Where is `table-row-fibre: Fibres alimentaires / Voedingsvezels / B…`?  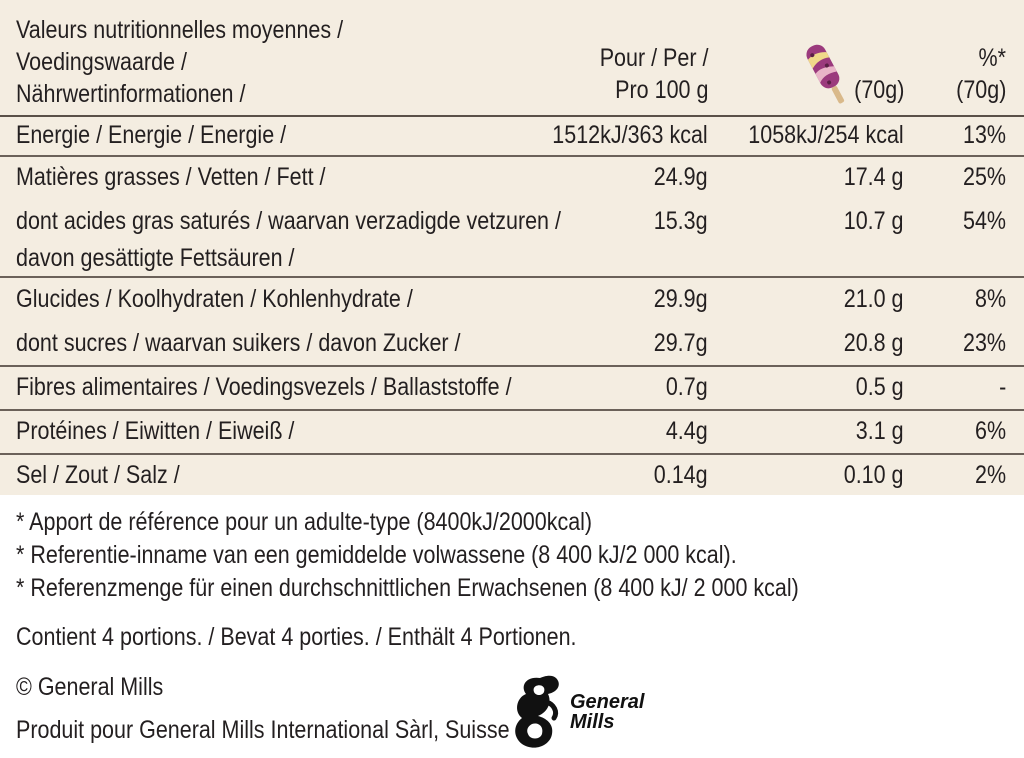 table-row-fibre: Fibres alimentaires / Voedingsvezels / B… is located at coordinates (512, 387).